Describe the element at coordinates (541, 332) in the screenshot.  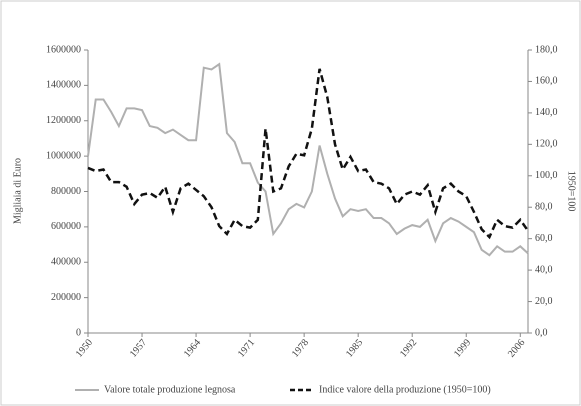
I see `y2-tick-label: 0,0` at that location.